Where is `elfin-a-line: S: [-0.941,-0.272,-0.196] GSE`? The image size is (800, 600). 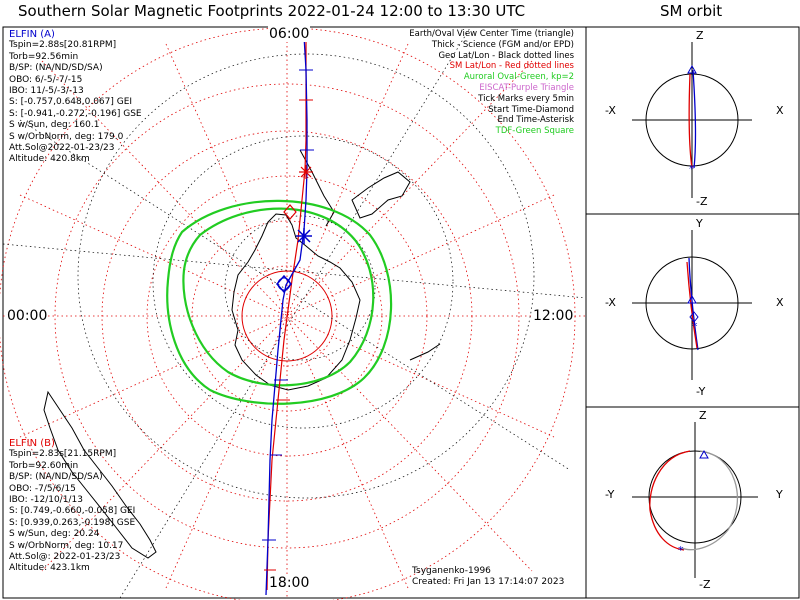
elfin-a-line: S: [-0.941,-0.272,-0.196] GSE is located at coordinates (75, 113).